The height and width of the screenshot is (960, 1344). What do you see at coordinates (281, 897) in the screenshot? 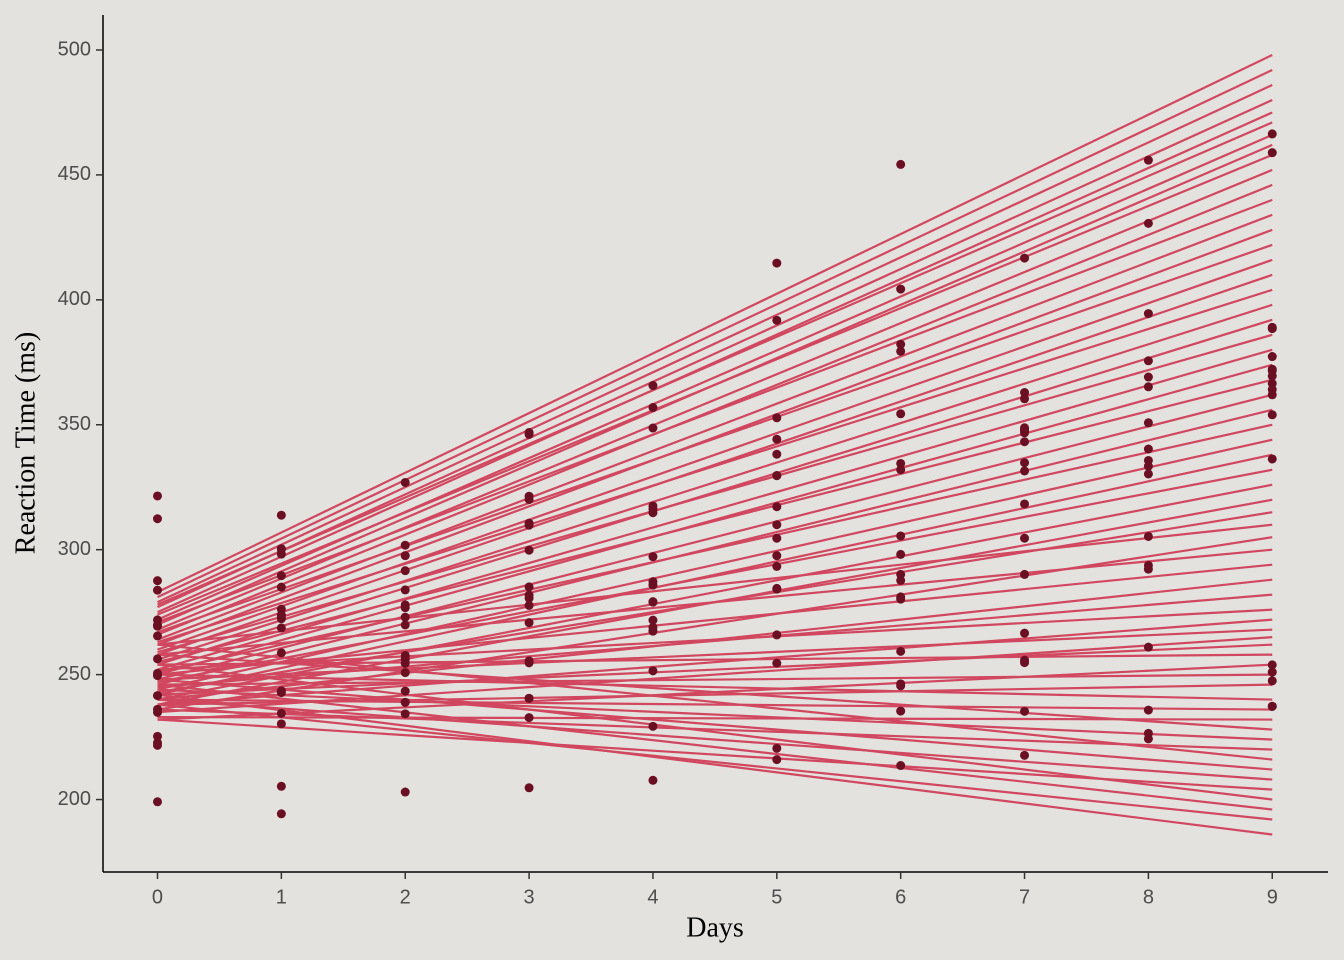
I see `x-tick-label: 1` at bounding box center [281, 897].